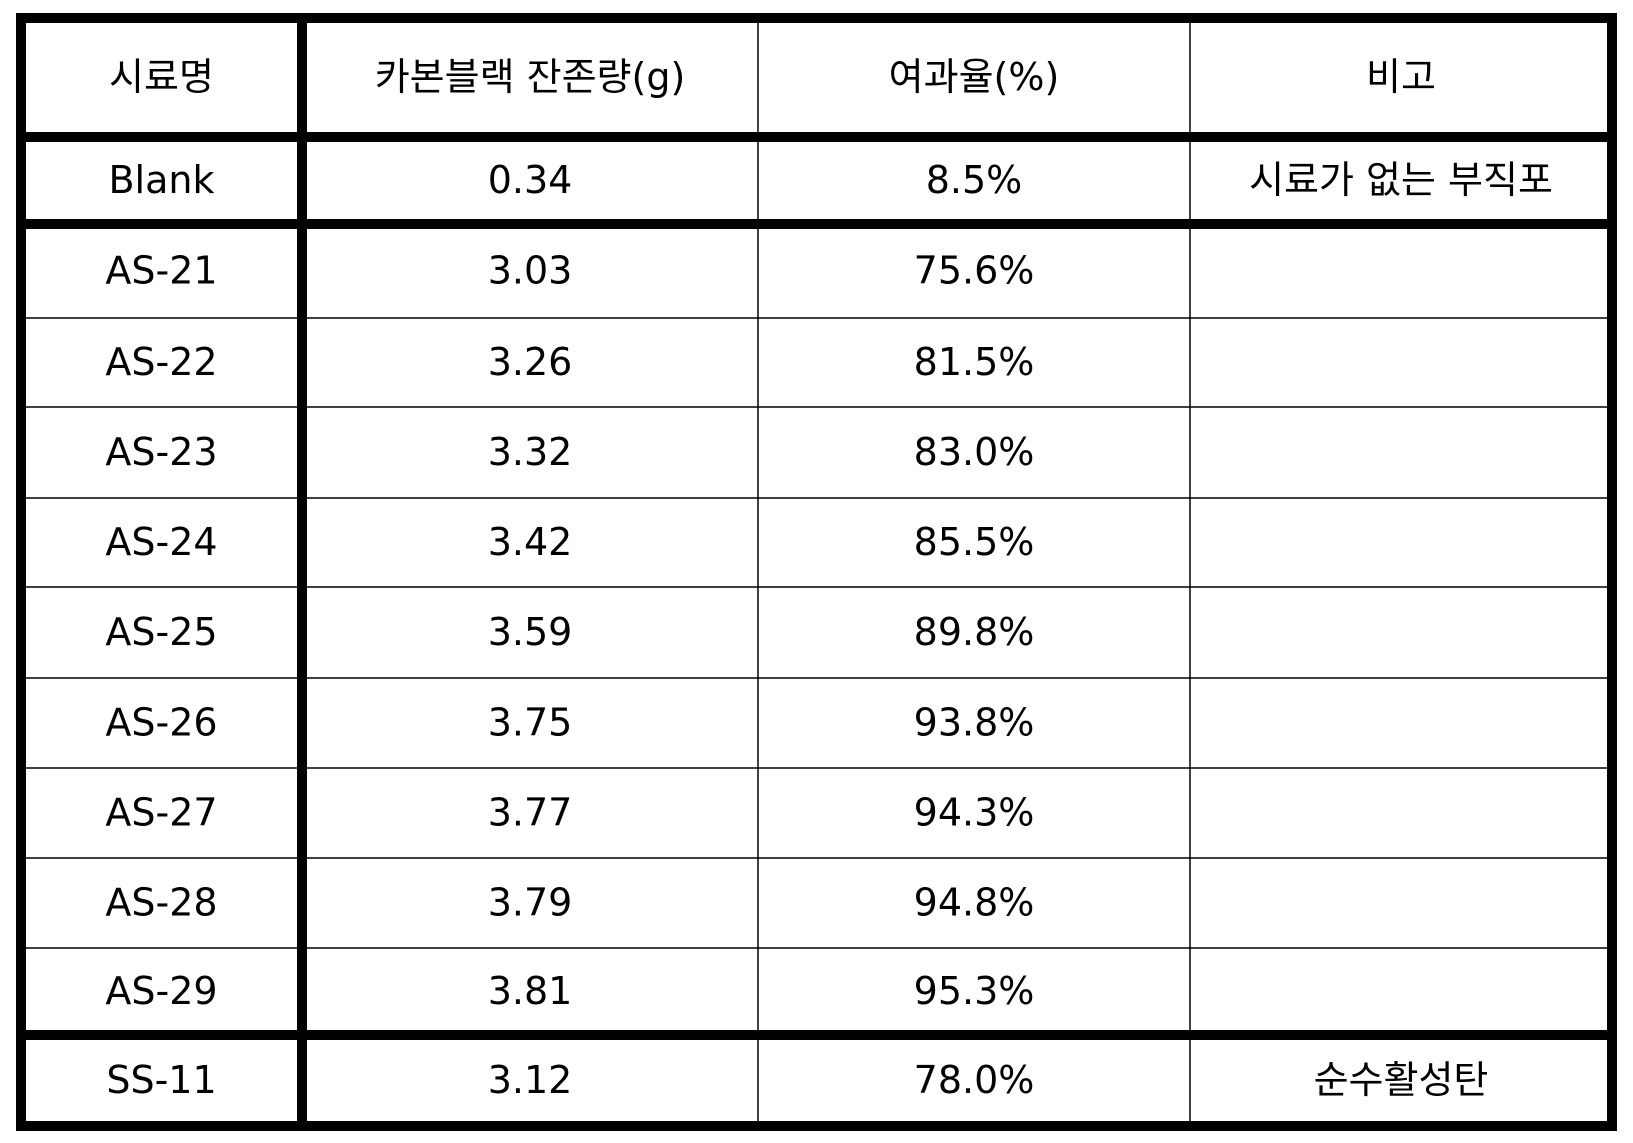  What do you see at coordinates (161, 452) in the screenshot?
I see `cell: AS-23` at bounding box center [161, 452].